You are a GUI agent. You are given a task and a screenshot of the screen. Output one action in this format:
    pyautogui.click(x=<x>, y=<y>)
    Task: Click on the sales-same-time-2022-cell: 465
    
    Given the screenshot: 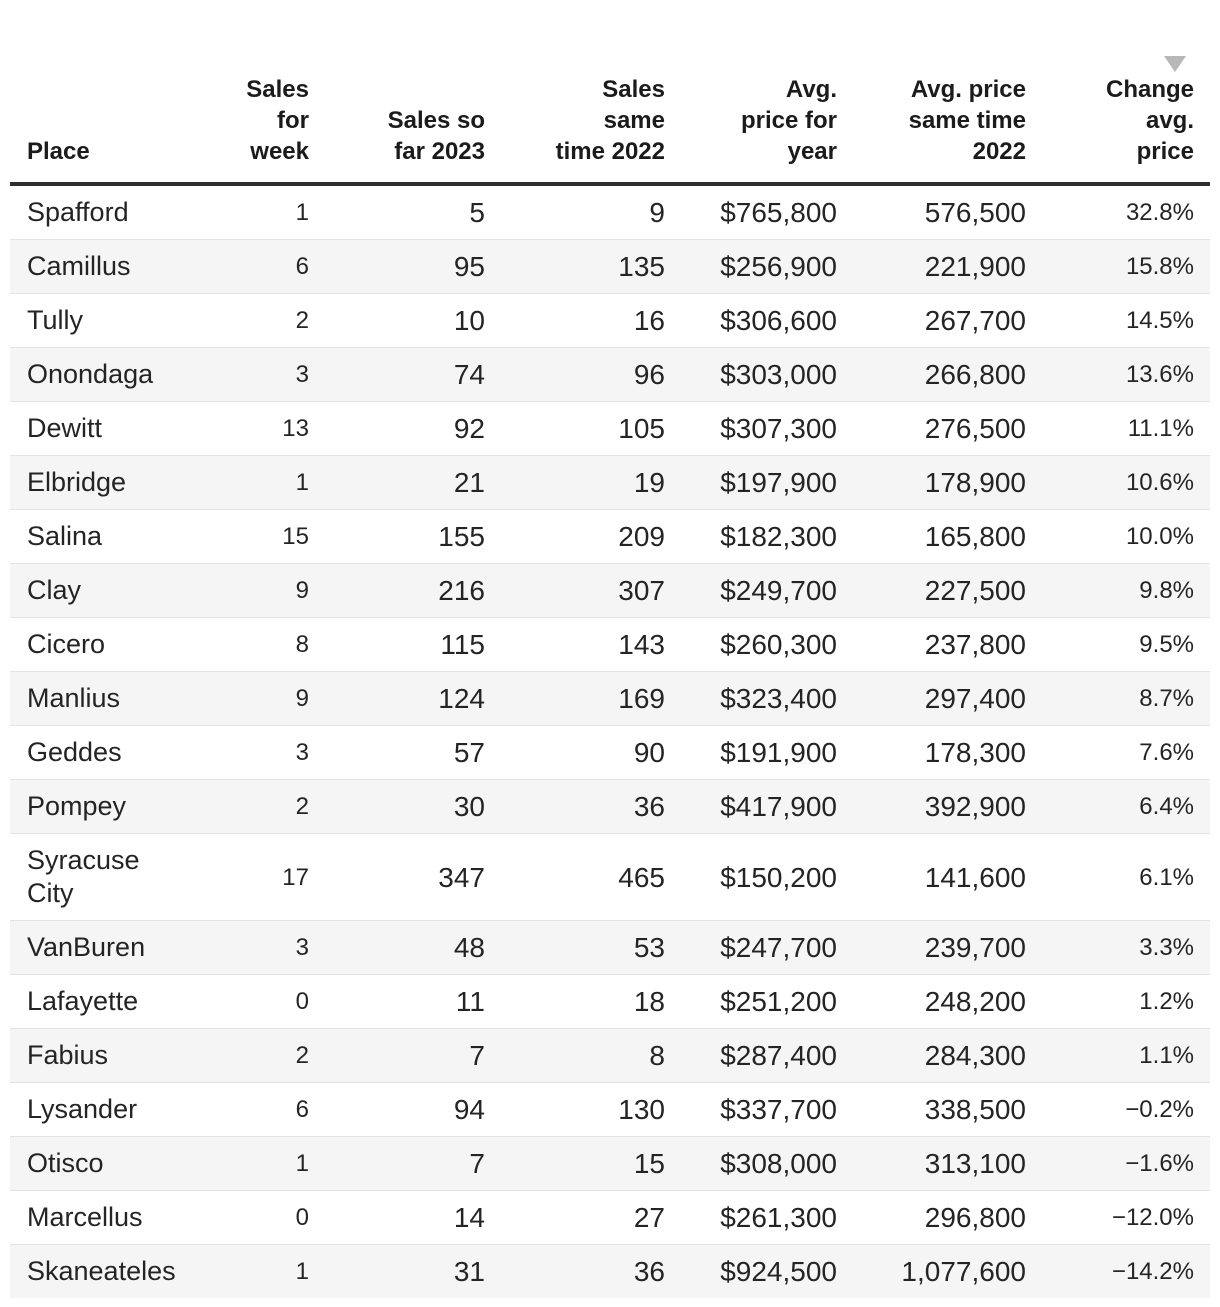 What is the action you would take?
    pyautogui.click(x=575, y=877)
    